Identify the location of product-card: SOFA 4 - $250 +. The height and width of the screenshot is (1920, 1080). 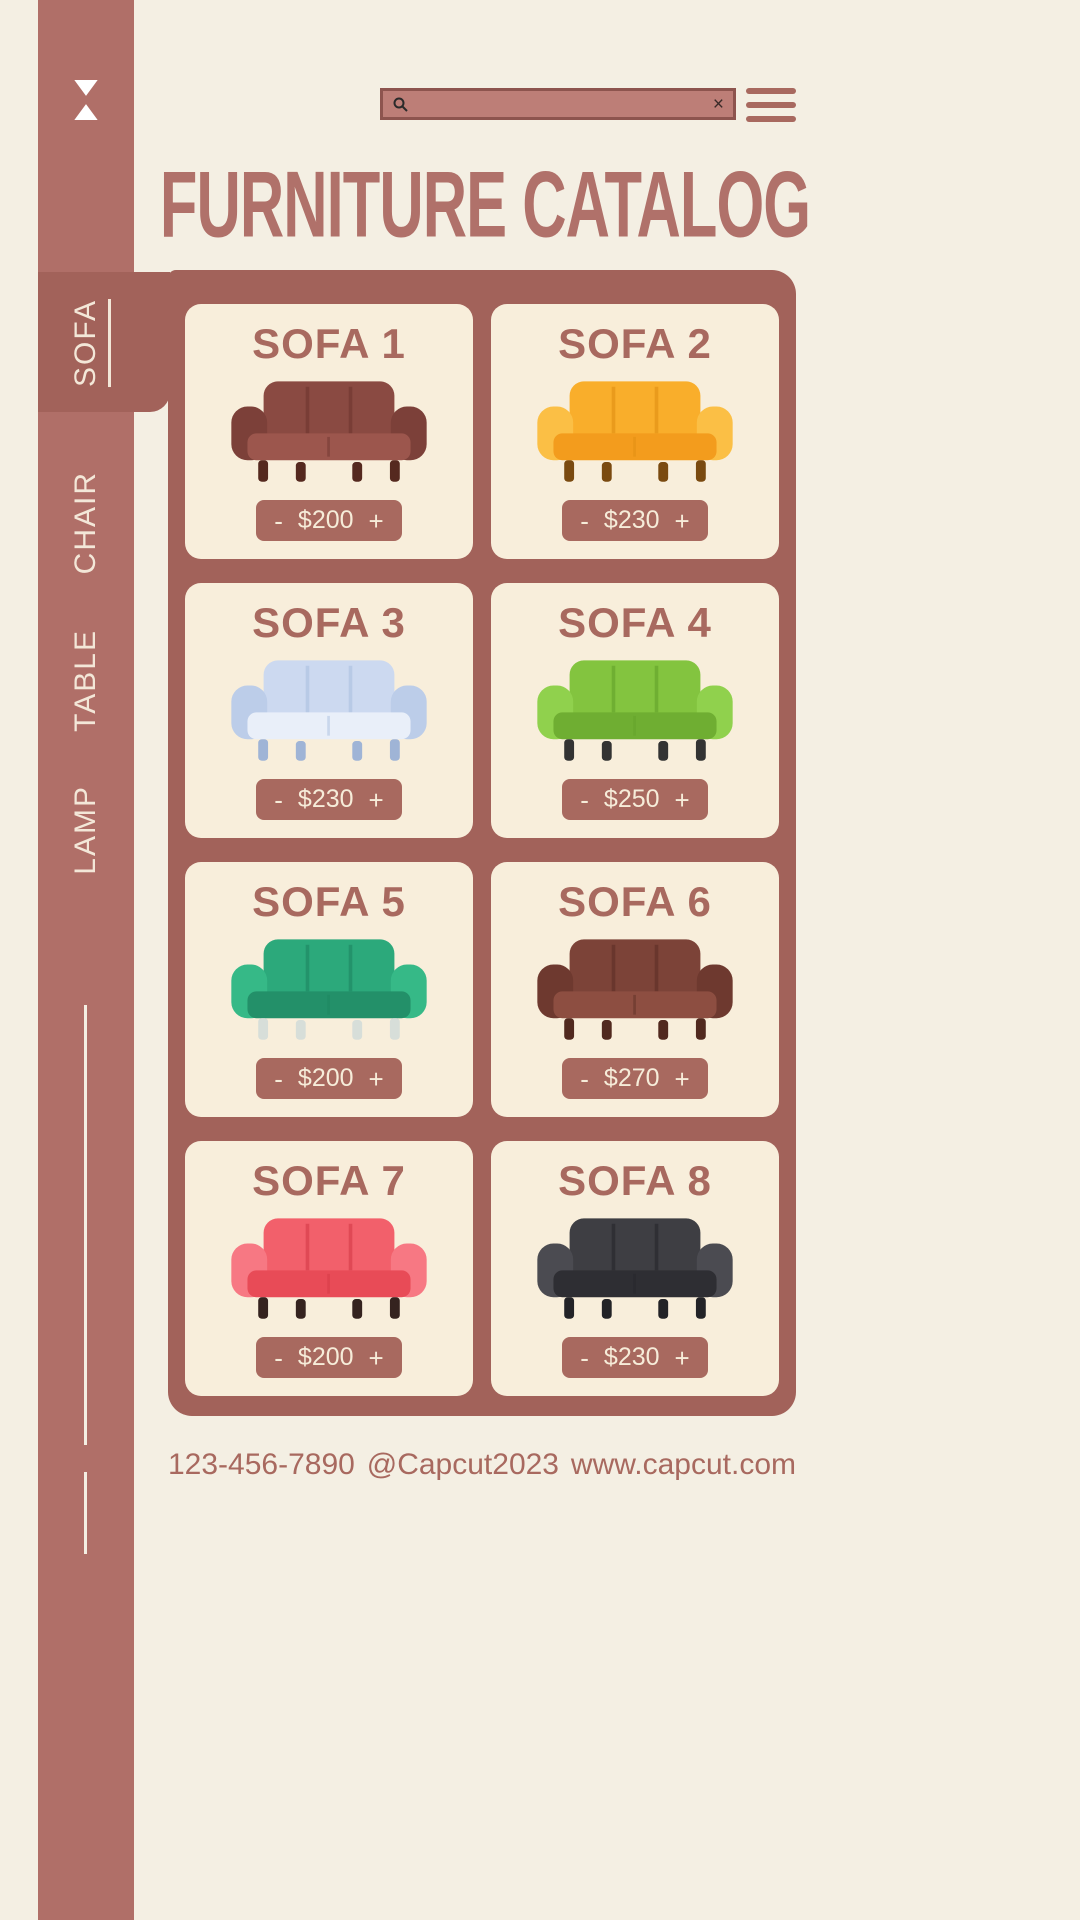
(635, 710).